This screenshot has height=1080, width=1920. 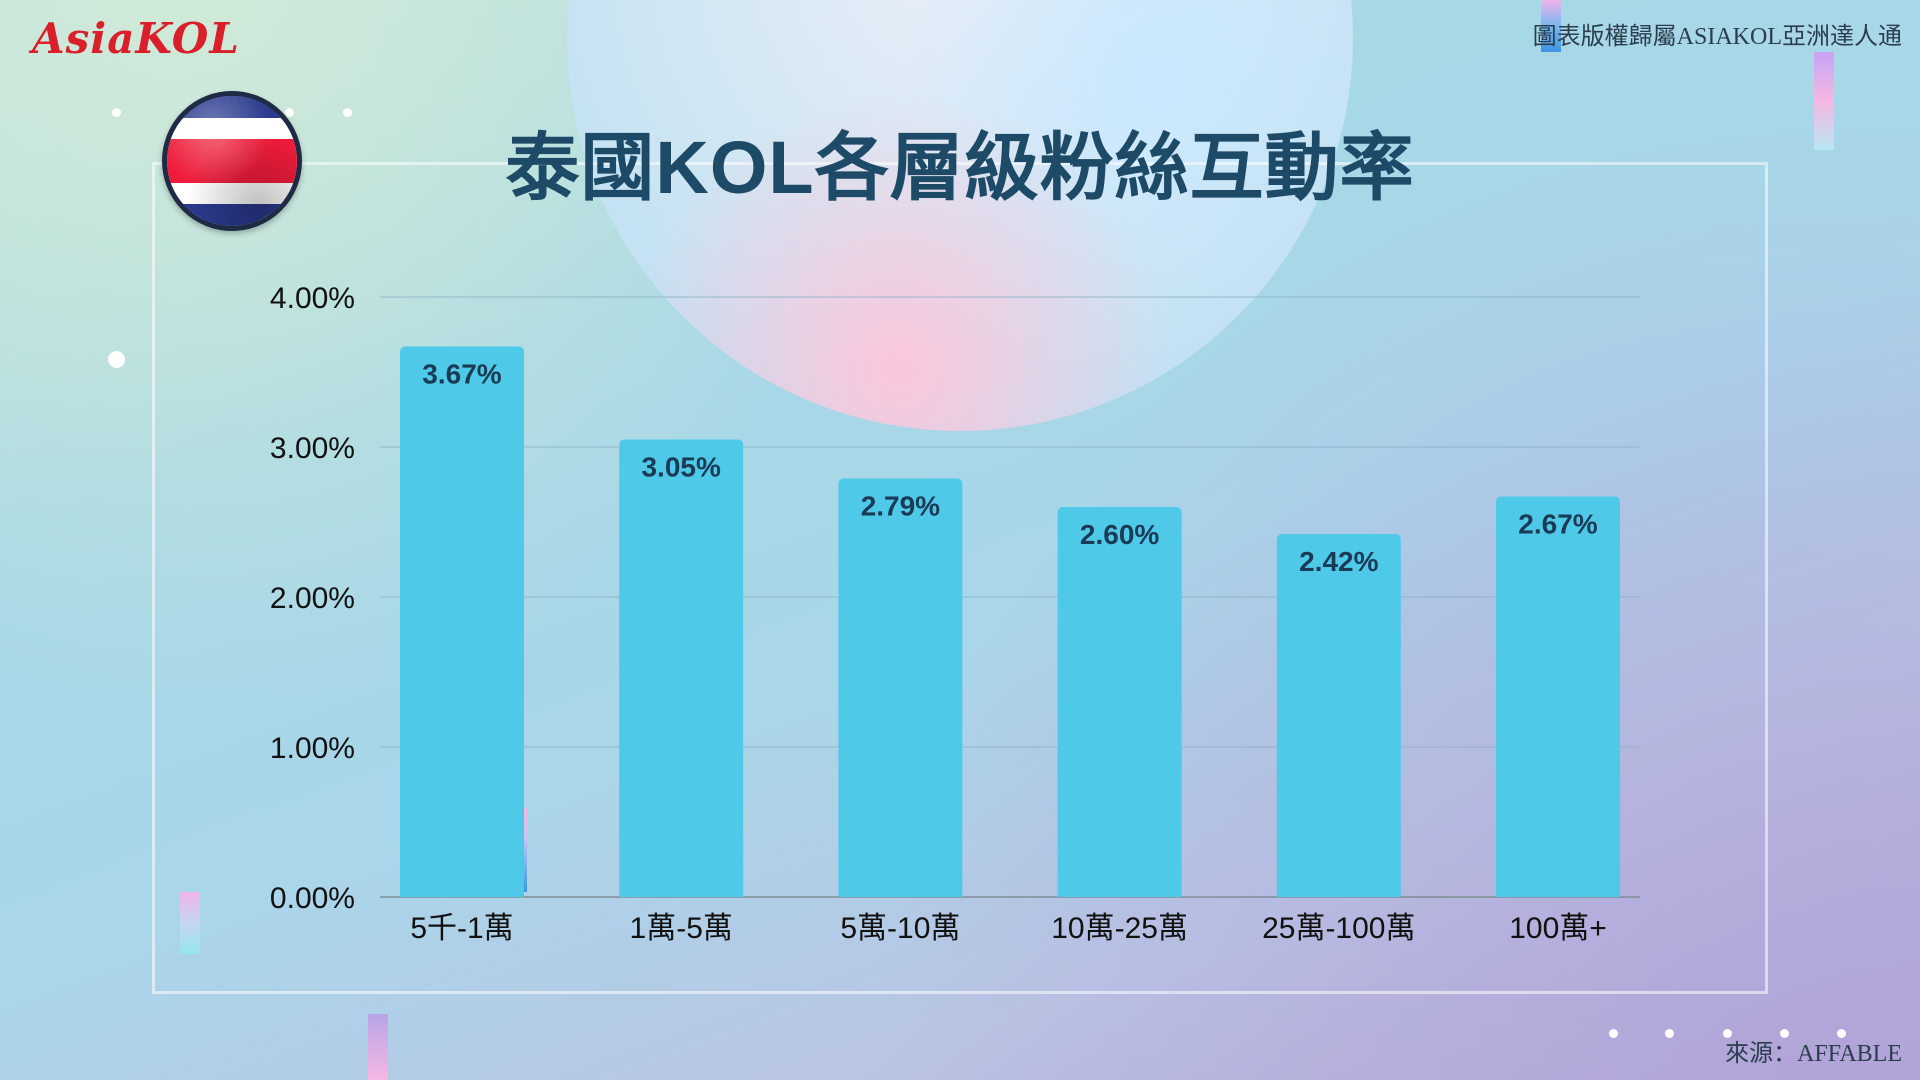 What do you see at coordinates (1338, 561) in the screenshot?
I see `data-label: 2.42%` at bounding box center [1338, 561].